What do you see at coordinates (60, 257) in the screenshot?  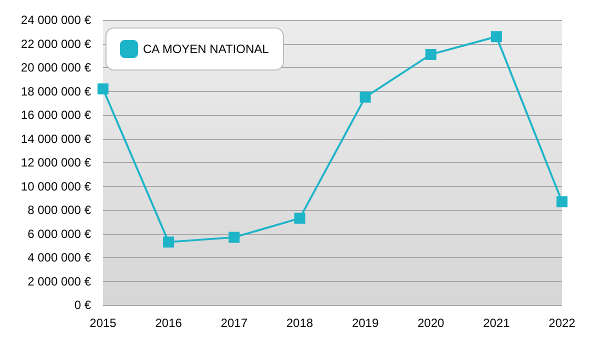 I see `y-tick-label: 4 000 000 €` at bounding box center [60, 257].